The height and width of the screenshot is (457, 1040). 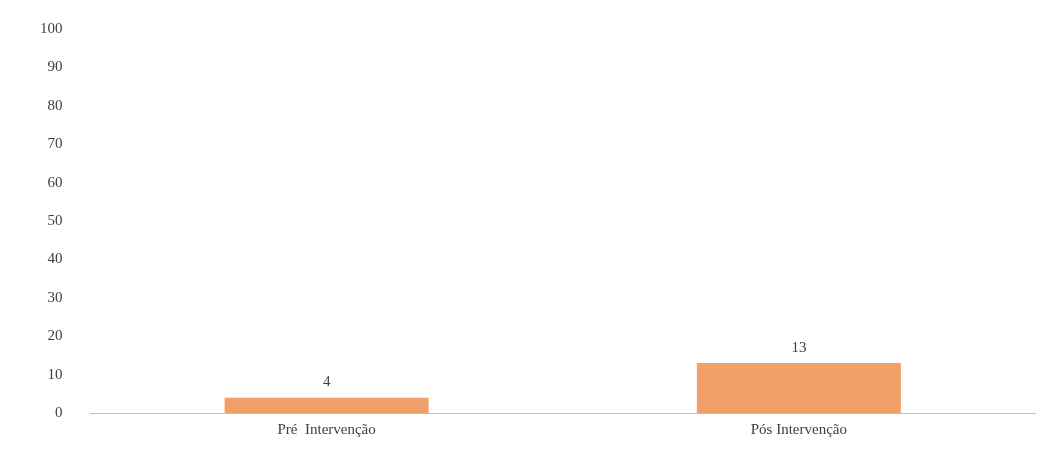 What do you see at coordinates (55, 143) in the screenshot?
I see `y-tick-label: 70` at bounding box center [55, 143].